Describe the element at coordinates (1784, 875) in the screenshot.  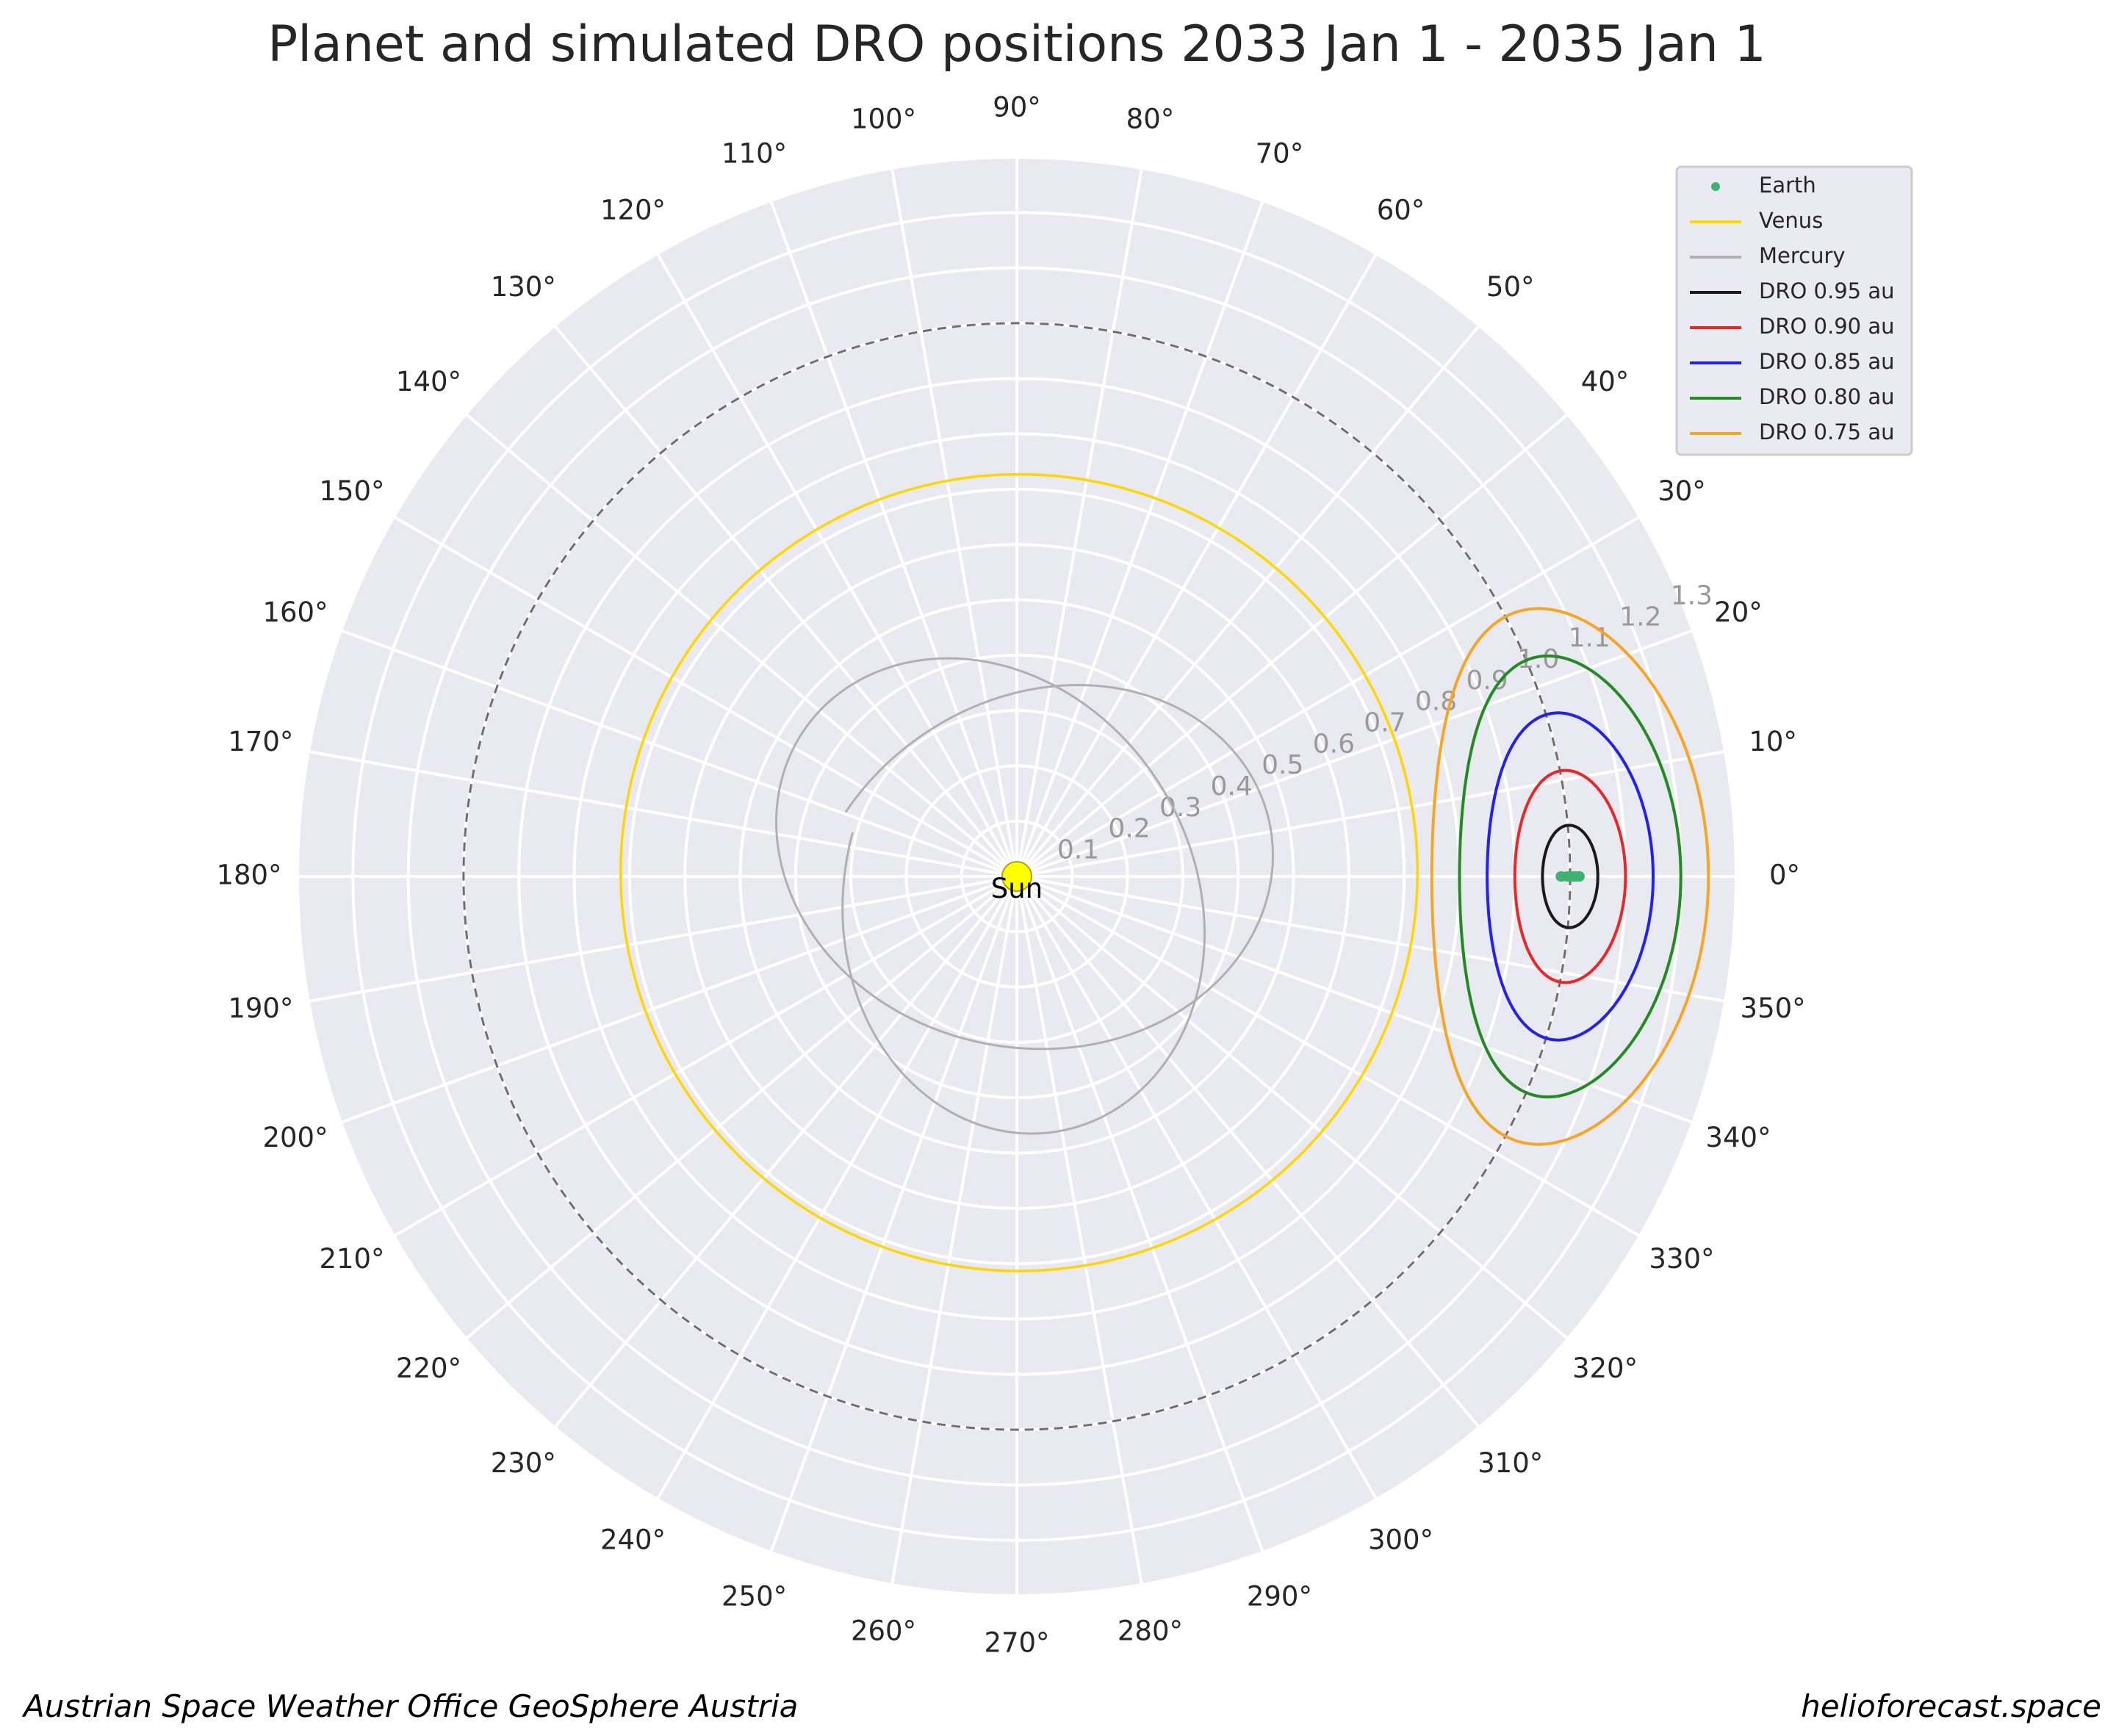
I see `angle-tick-label: 0°` at that location.